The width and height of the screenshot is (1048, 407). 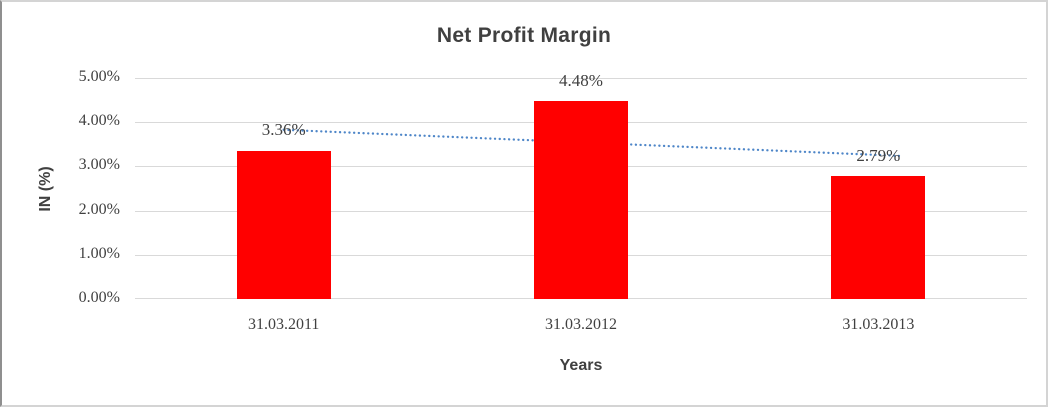 What do you see at coordinates (581, 365) in the screenshot?
I see `x-axis-title: Years` at bounding box center [581, 365].